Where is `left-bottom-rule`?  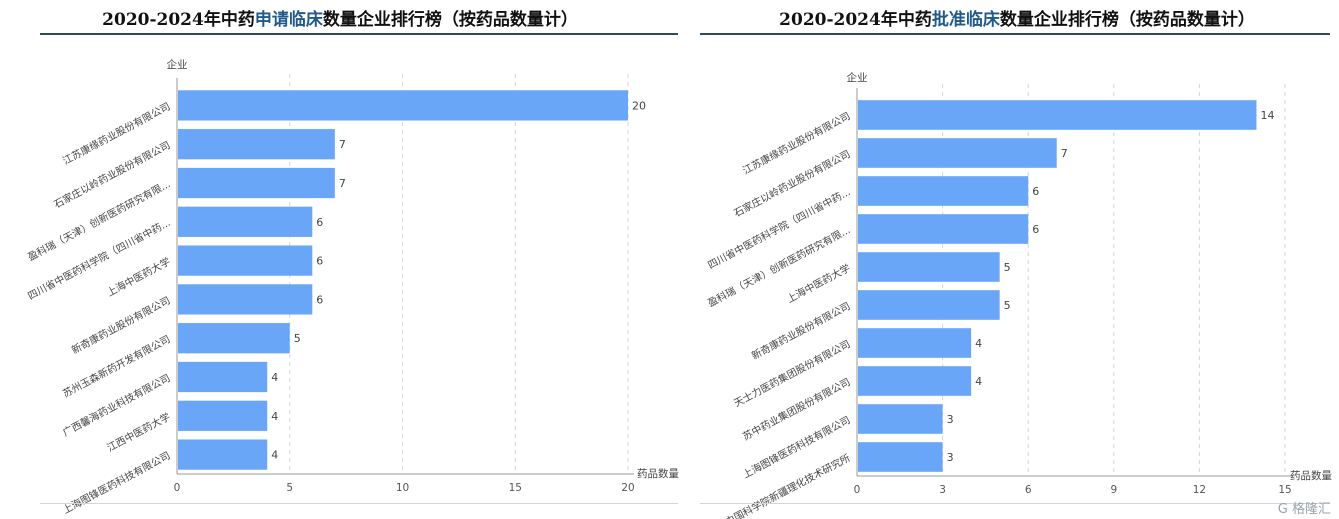 left-bottom-rule is located at coordinates (359, 503).